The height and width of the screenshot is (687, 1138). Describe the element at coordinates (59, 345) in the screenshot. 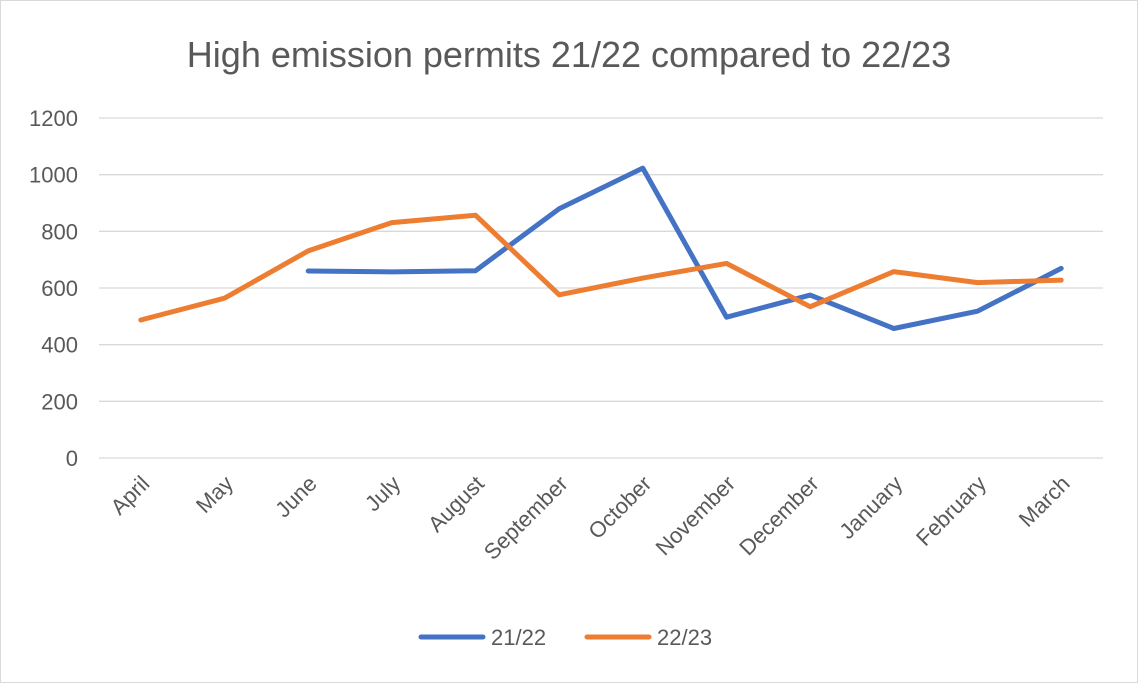

I see `y-tick-label: 400` at that location.